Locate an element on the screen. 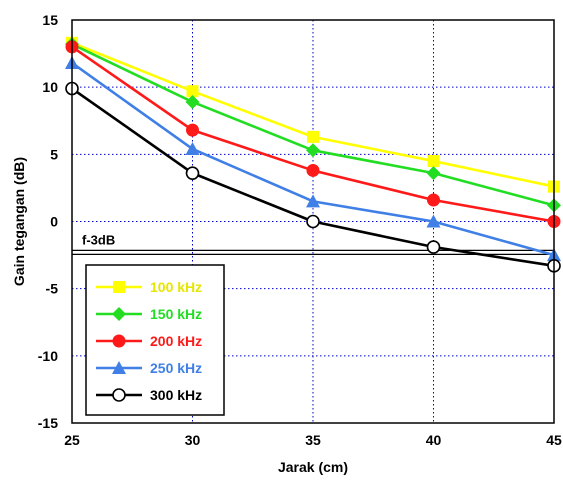 Image resolution: width=563 pixels, height=482 pixels. x-tick-label: 30 is located at coordinates (193, 440).